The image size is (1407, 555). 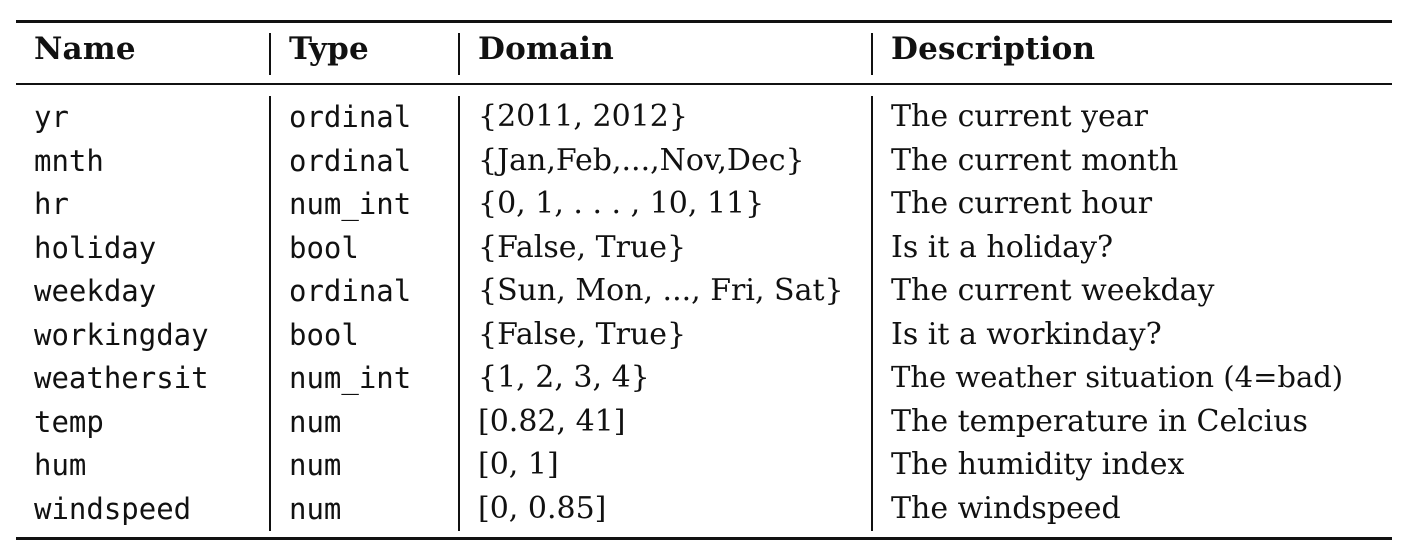 What do you see at coordinates (95, 247) in the screenshot?
I see `cell-name: holiday` at bounding box center [95, 247].